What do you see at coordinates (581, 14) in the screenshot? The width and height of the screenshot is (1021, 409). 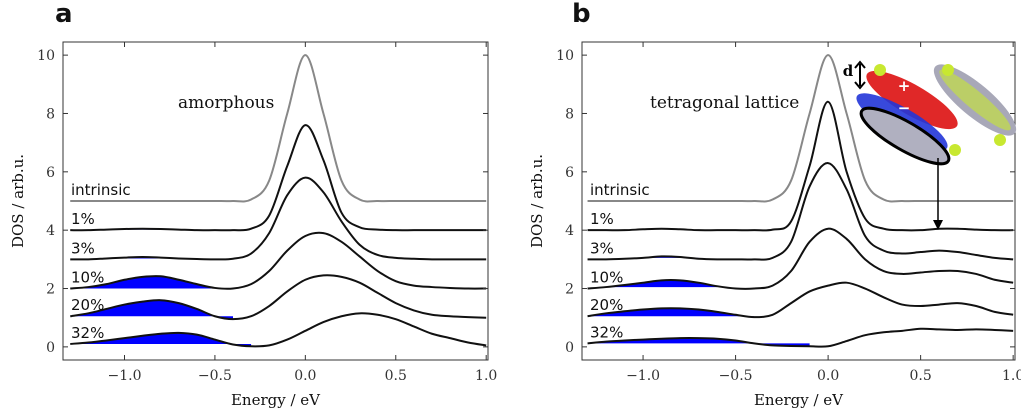 I see `panel-letter: b` at bounding box center [581, 14].